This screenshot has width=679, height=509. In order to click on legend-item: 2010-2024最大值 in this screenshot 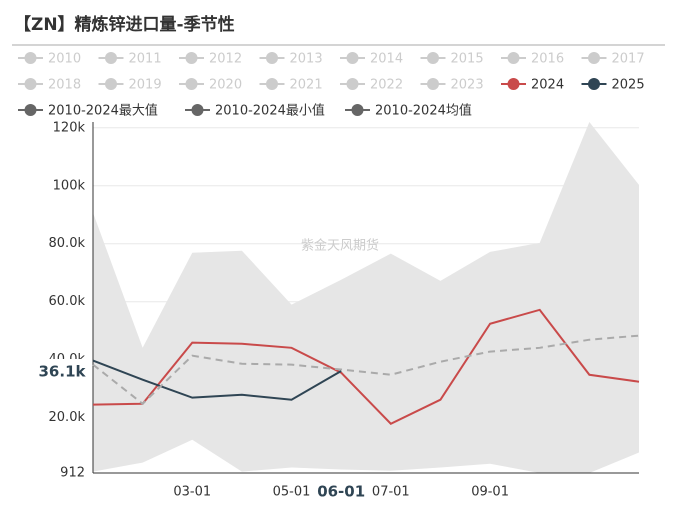, I will do `click(88, 111)`.